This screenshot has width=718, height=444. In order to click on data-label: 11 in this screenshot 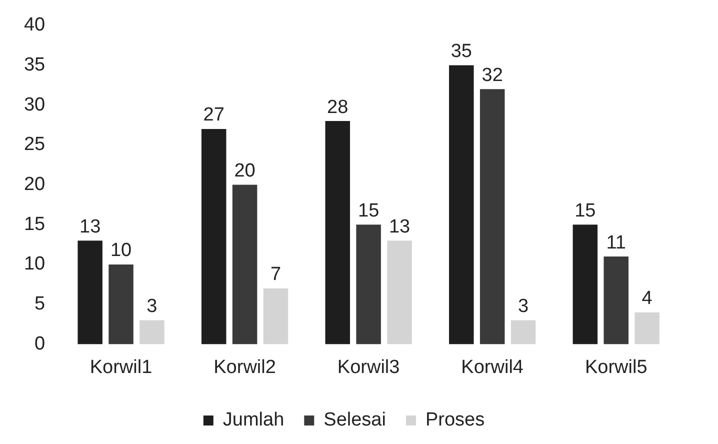, I will do `click(616, 243)`.